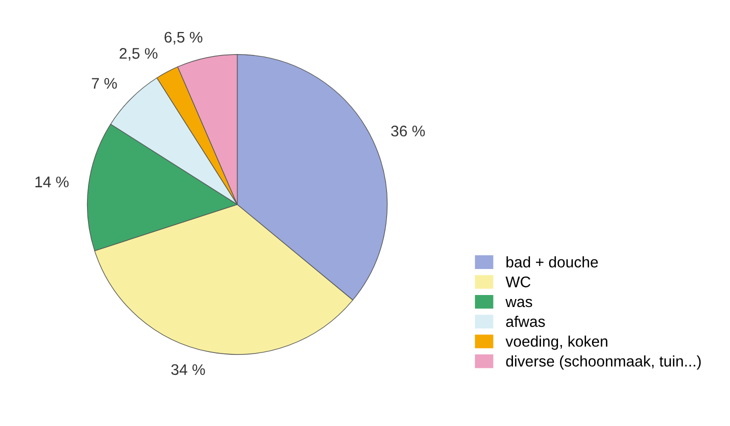 Image resolution: width=730 pixels, height=426 pixels. Describe the element at coordinates (518, 303) in the screenshot. I see `legend-label: was` at that location.